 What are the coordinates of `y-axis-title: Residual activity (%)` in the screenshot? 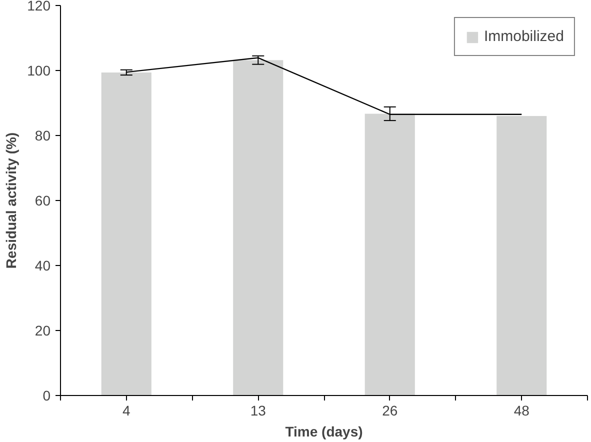 It's located at (11, 200).